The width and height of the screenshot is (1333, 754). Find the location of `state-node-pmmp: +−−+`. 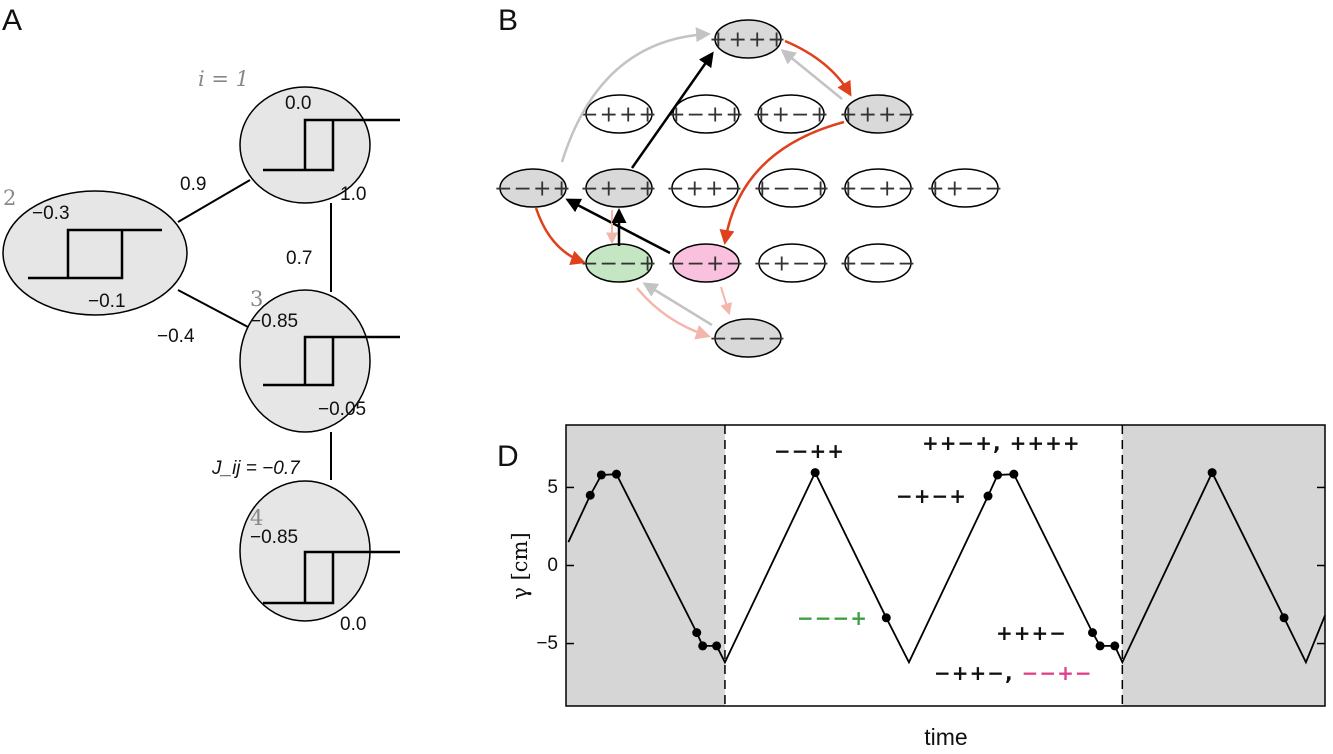

state-node-pmmp: +−−+ is located at coordinates (792, 188).